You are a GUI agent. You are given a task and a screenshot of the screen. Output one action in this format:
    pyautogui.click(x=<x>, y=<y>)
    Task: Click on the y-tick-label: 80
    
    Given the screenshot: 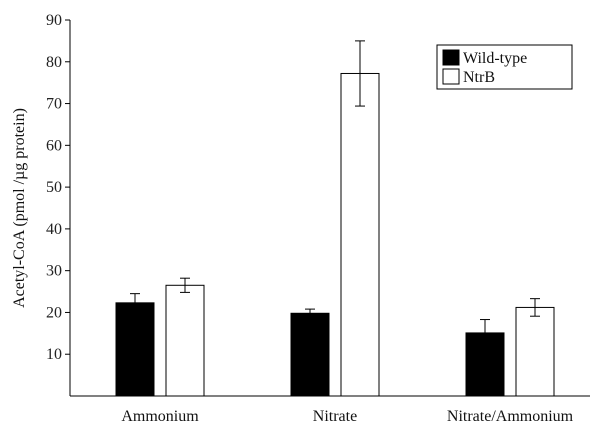 What is the action you would take?
    pyautogui.click(x=54, y=62)
    